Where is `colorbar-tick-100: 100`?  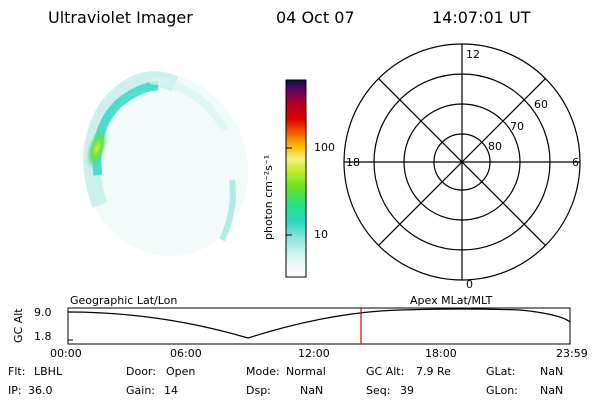 colorbar-tick-100: 100 is located at coordinates (324, 147).